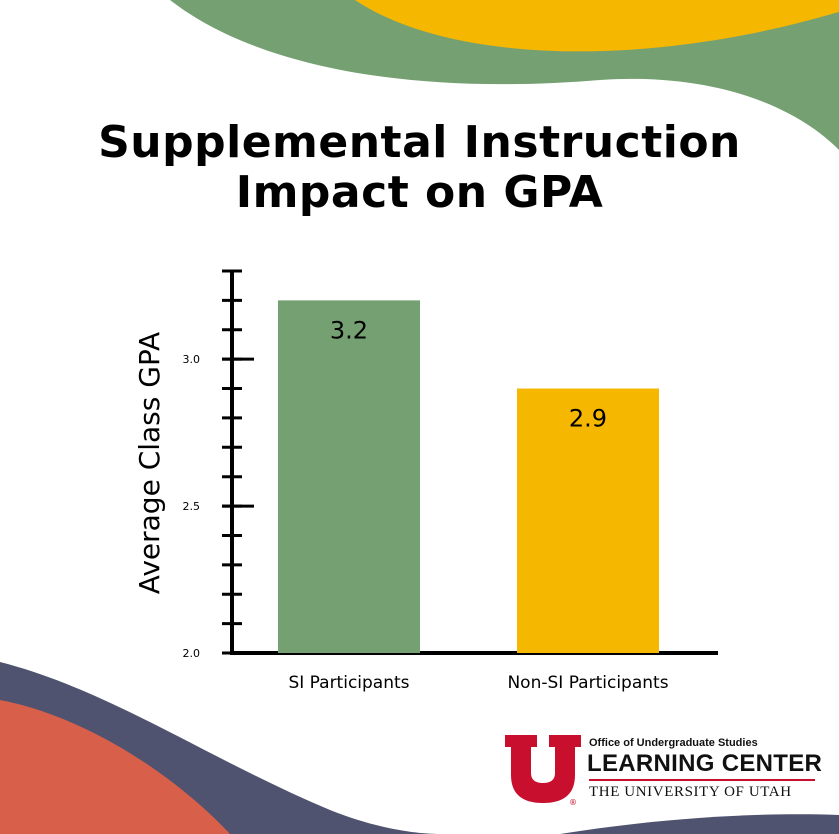 The width and height of the screenshot is (839, 834). I want to click on logo-divider, so click(702, 780).